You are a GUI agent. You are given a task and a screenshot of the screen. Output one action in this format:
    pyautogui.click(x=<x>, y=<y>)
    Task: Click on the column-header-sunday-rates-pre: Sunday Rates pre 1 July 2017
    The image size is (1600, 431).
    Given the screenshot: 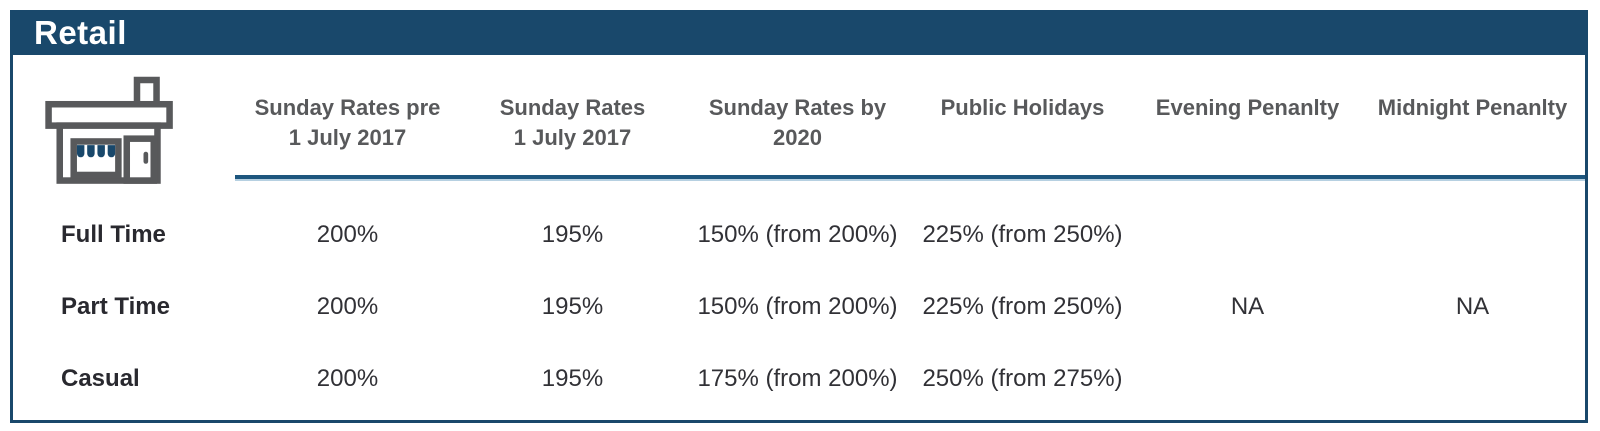 What is the action you would take?
    pyautogui.click(x=347, y=122)
    